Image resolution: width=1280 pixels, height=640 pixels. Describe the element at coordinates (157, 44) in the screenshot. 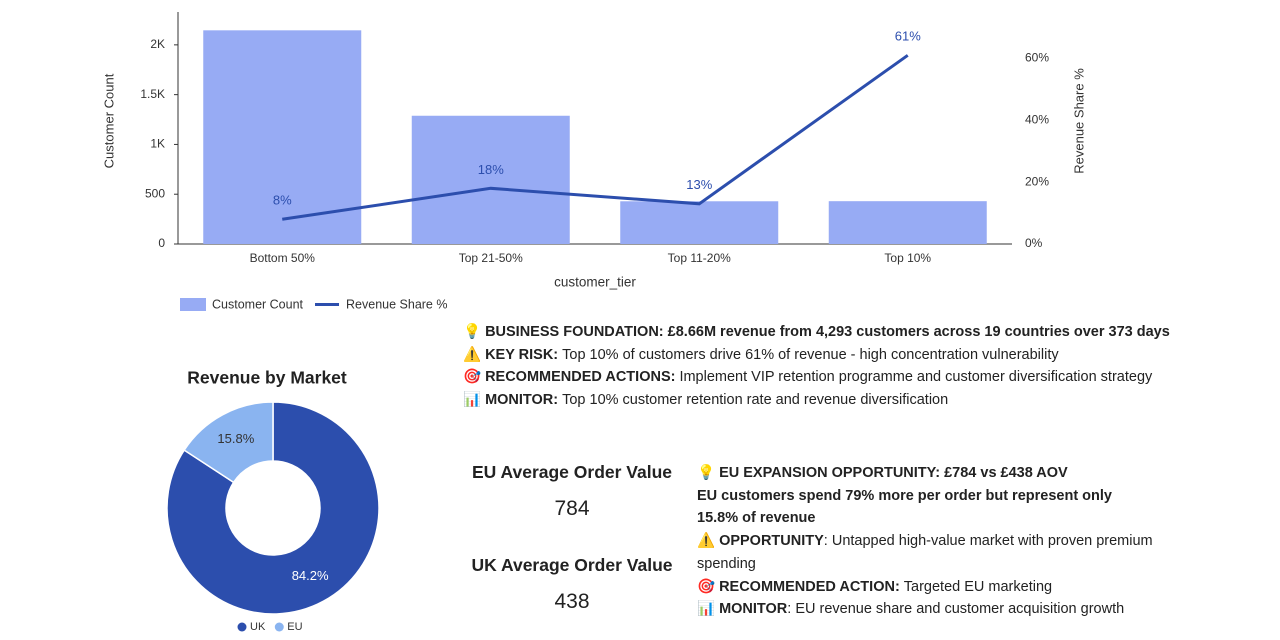

I see `y-tick-label: 2K` at that location.